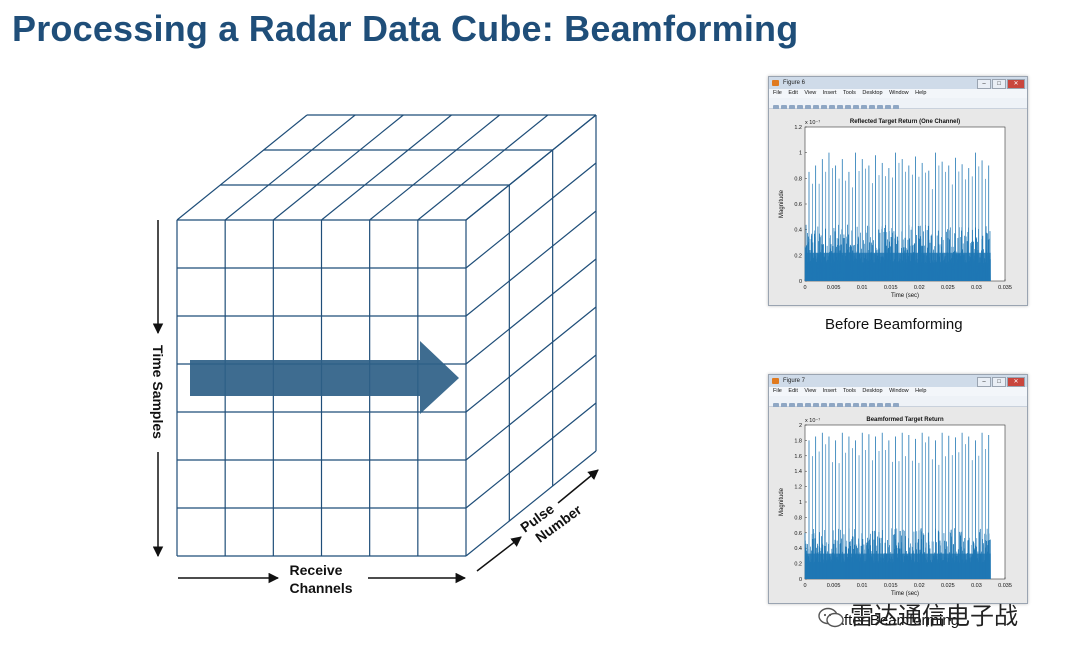 This screenshot has width=1075, height=661. I want to click on x-tick-label: 0.01, so click(862, 288).